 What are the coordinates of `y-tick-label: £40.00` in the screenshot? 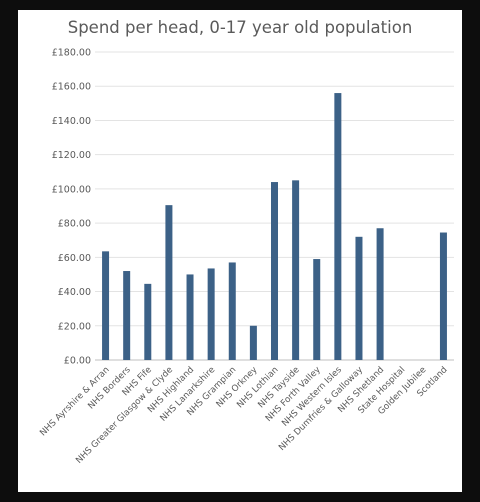 It's located at (74, 292).